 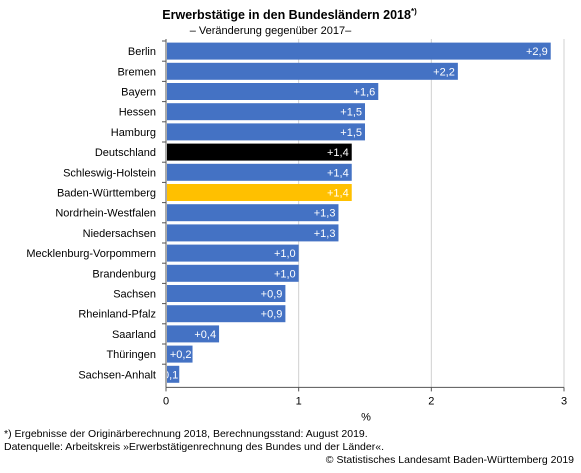 What do you see at coordinates (131, 355) in the screenshot?
I see `category-label: Thüringen` at bounding box center [131, 355].